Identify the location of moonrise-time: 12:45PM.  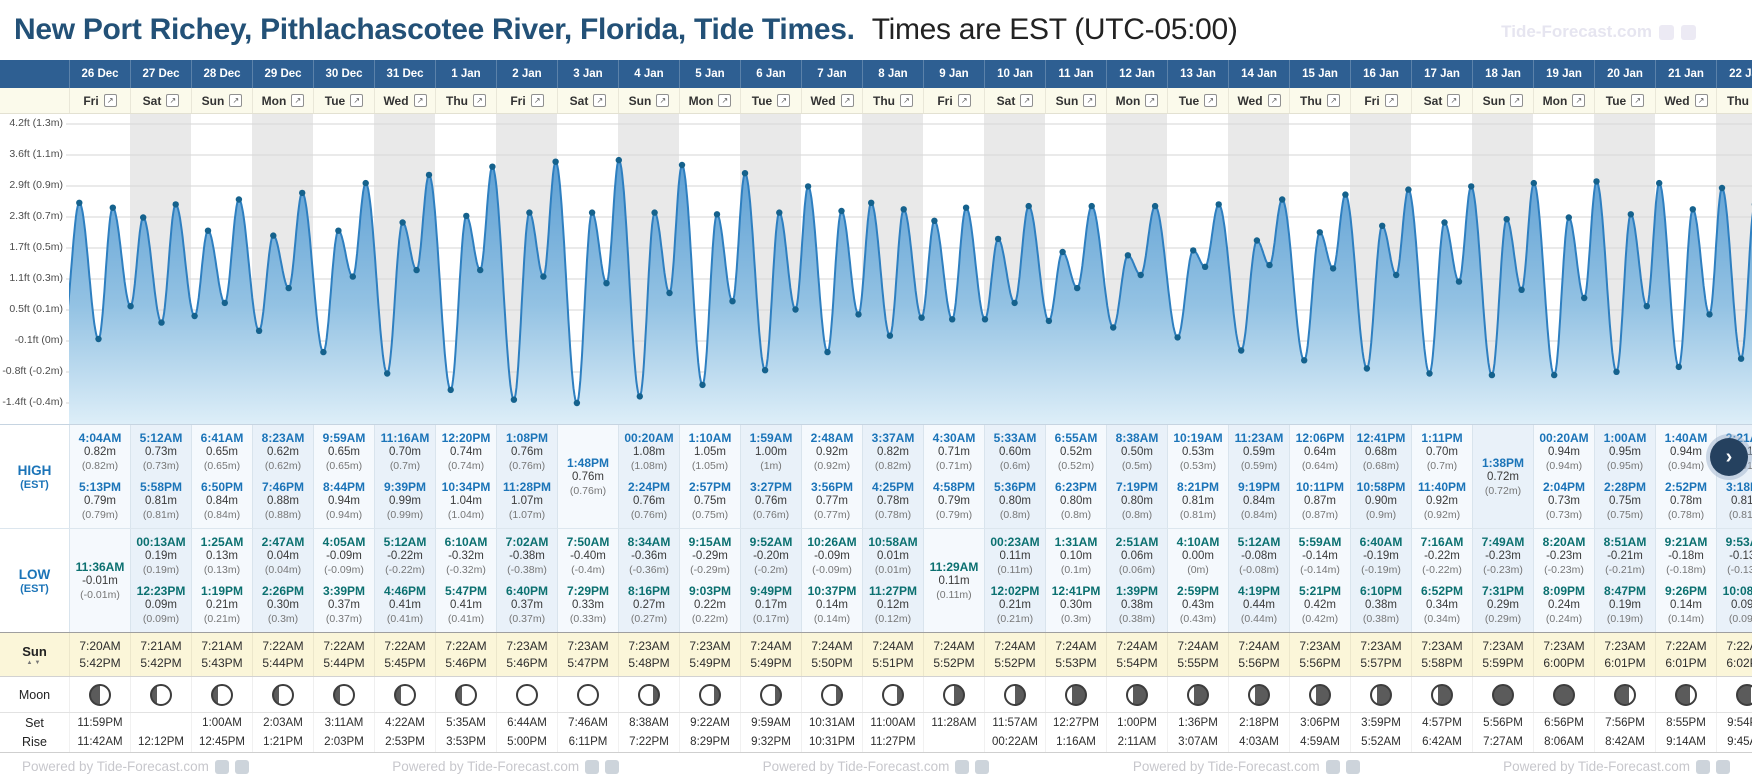
(221, 742).